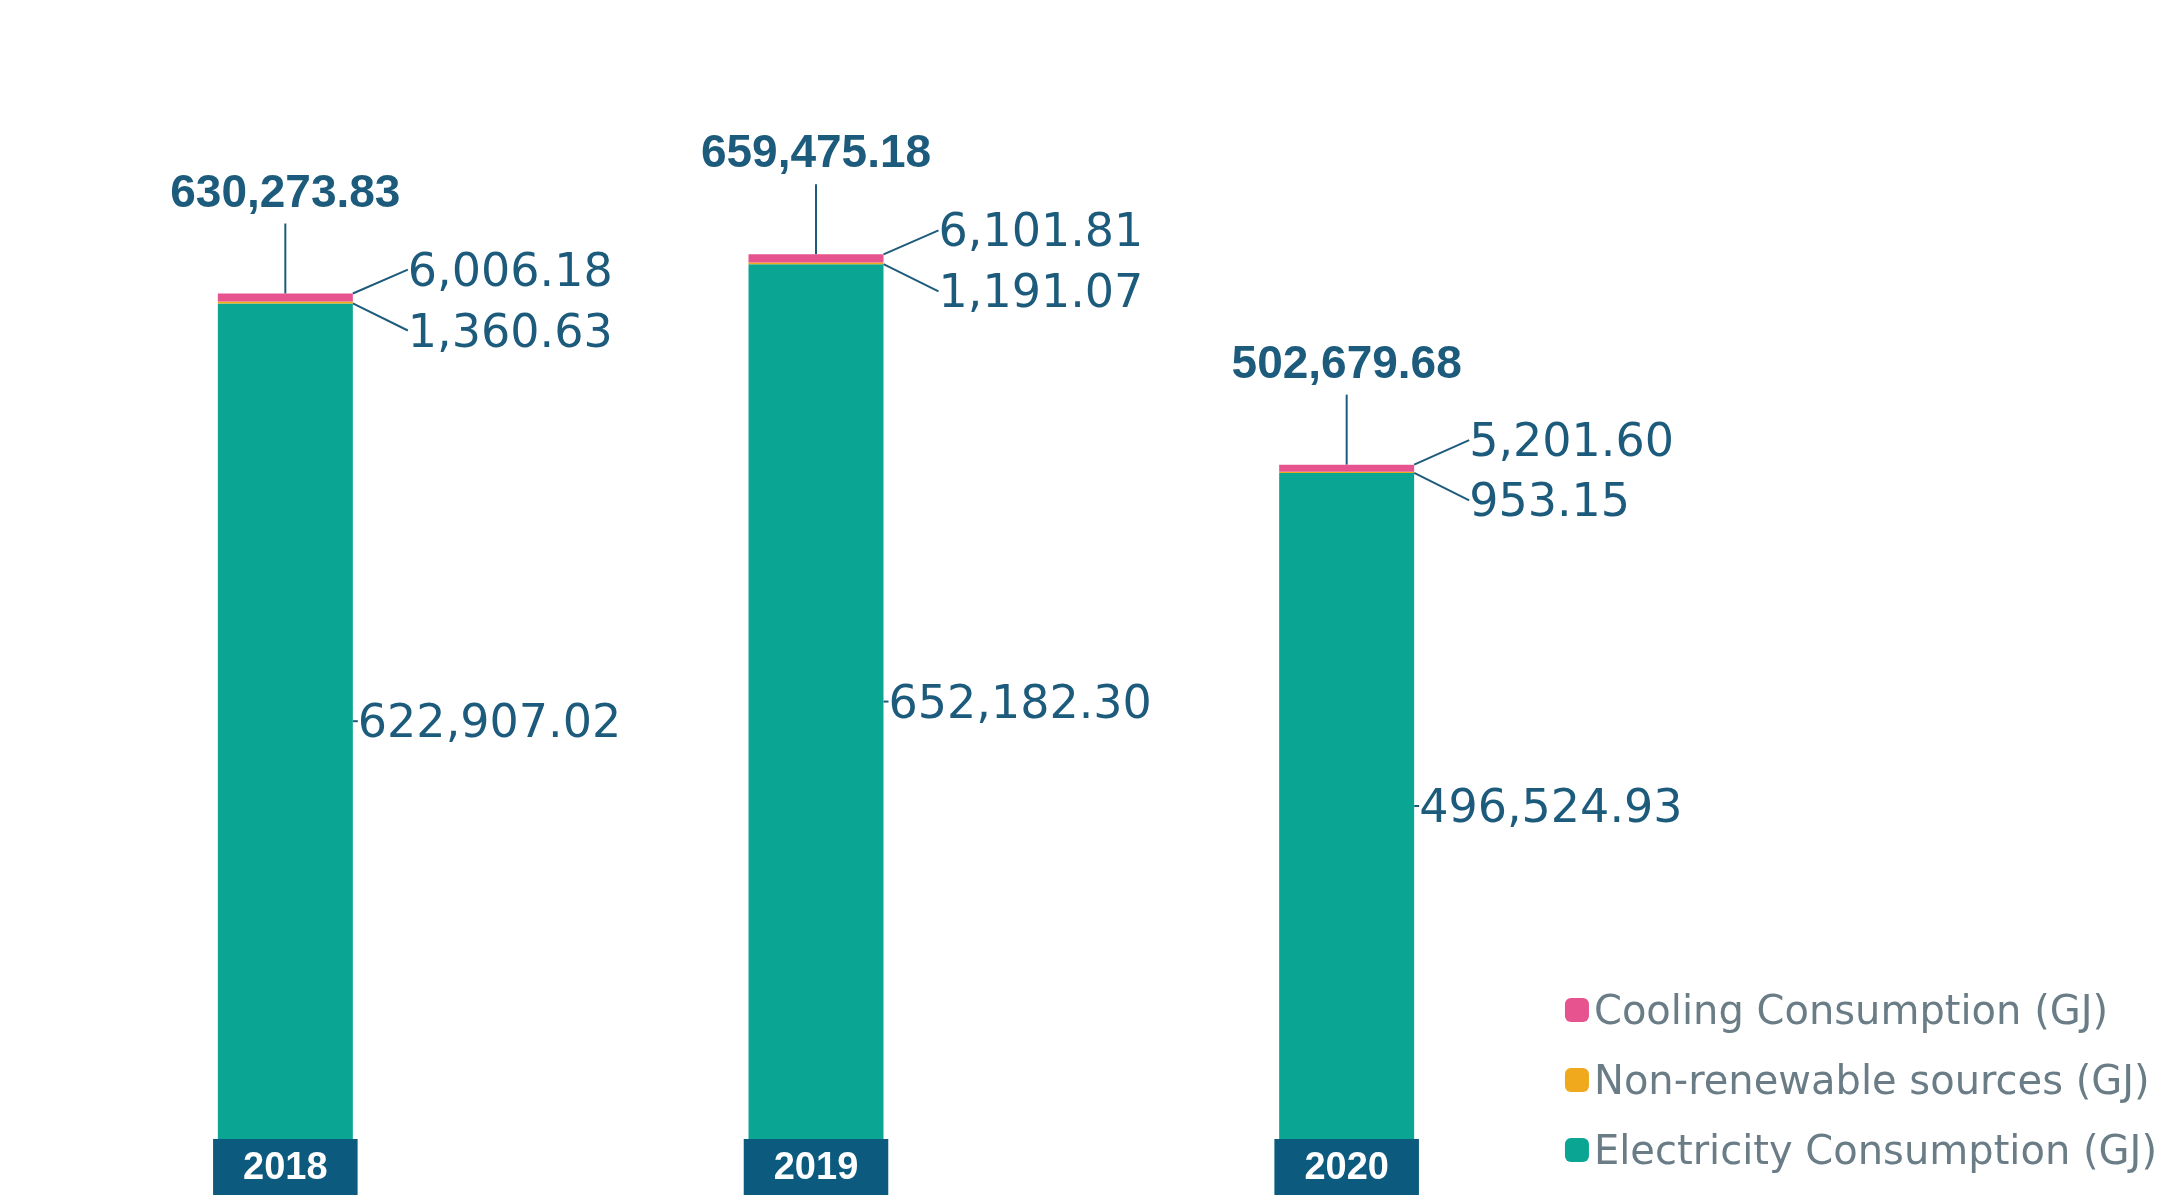  What do you see at coordinates (1020, 701) in the screenshot?
I see `data-label: 652,182.30` at bounding box center [1020, 701].